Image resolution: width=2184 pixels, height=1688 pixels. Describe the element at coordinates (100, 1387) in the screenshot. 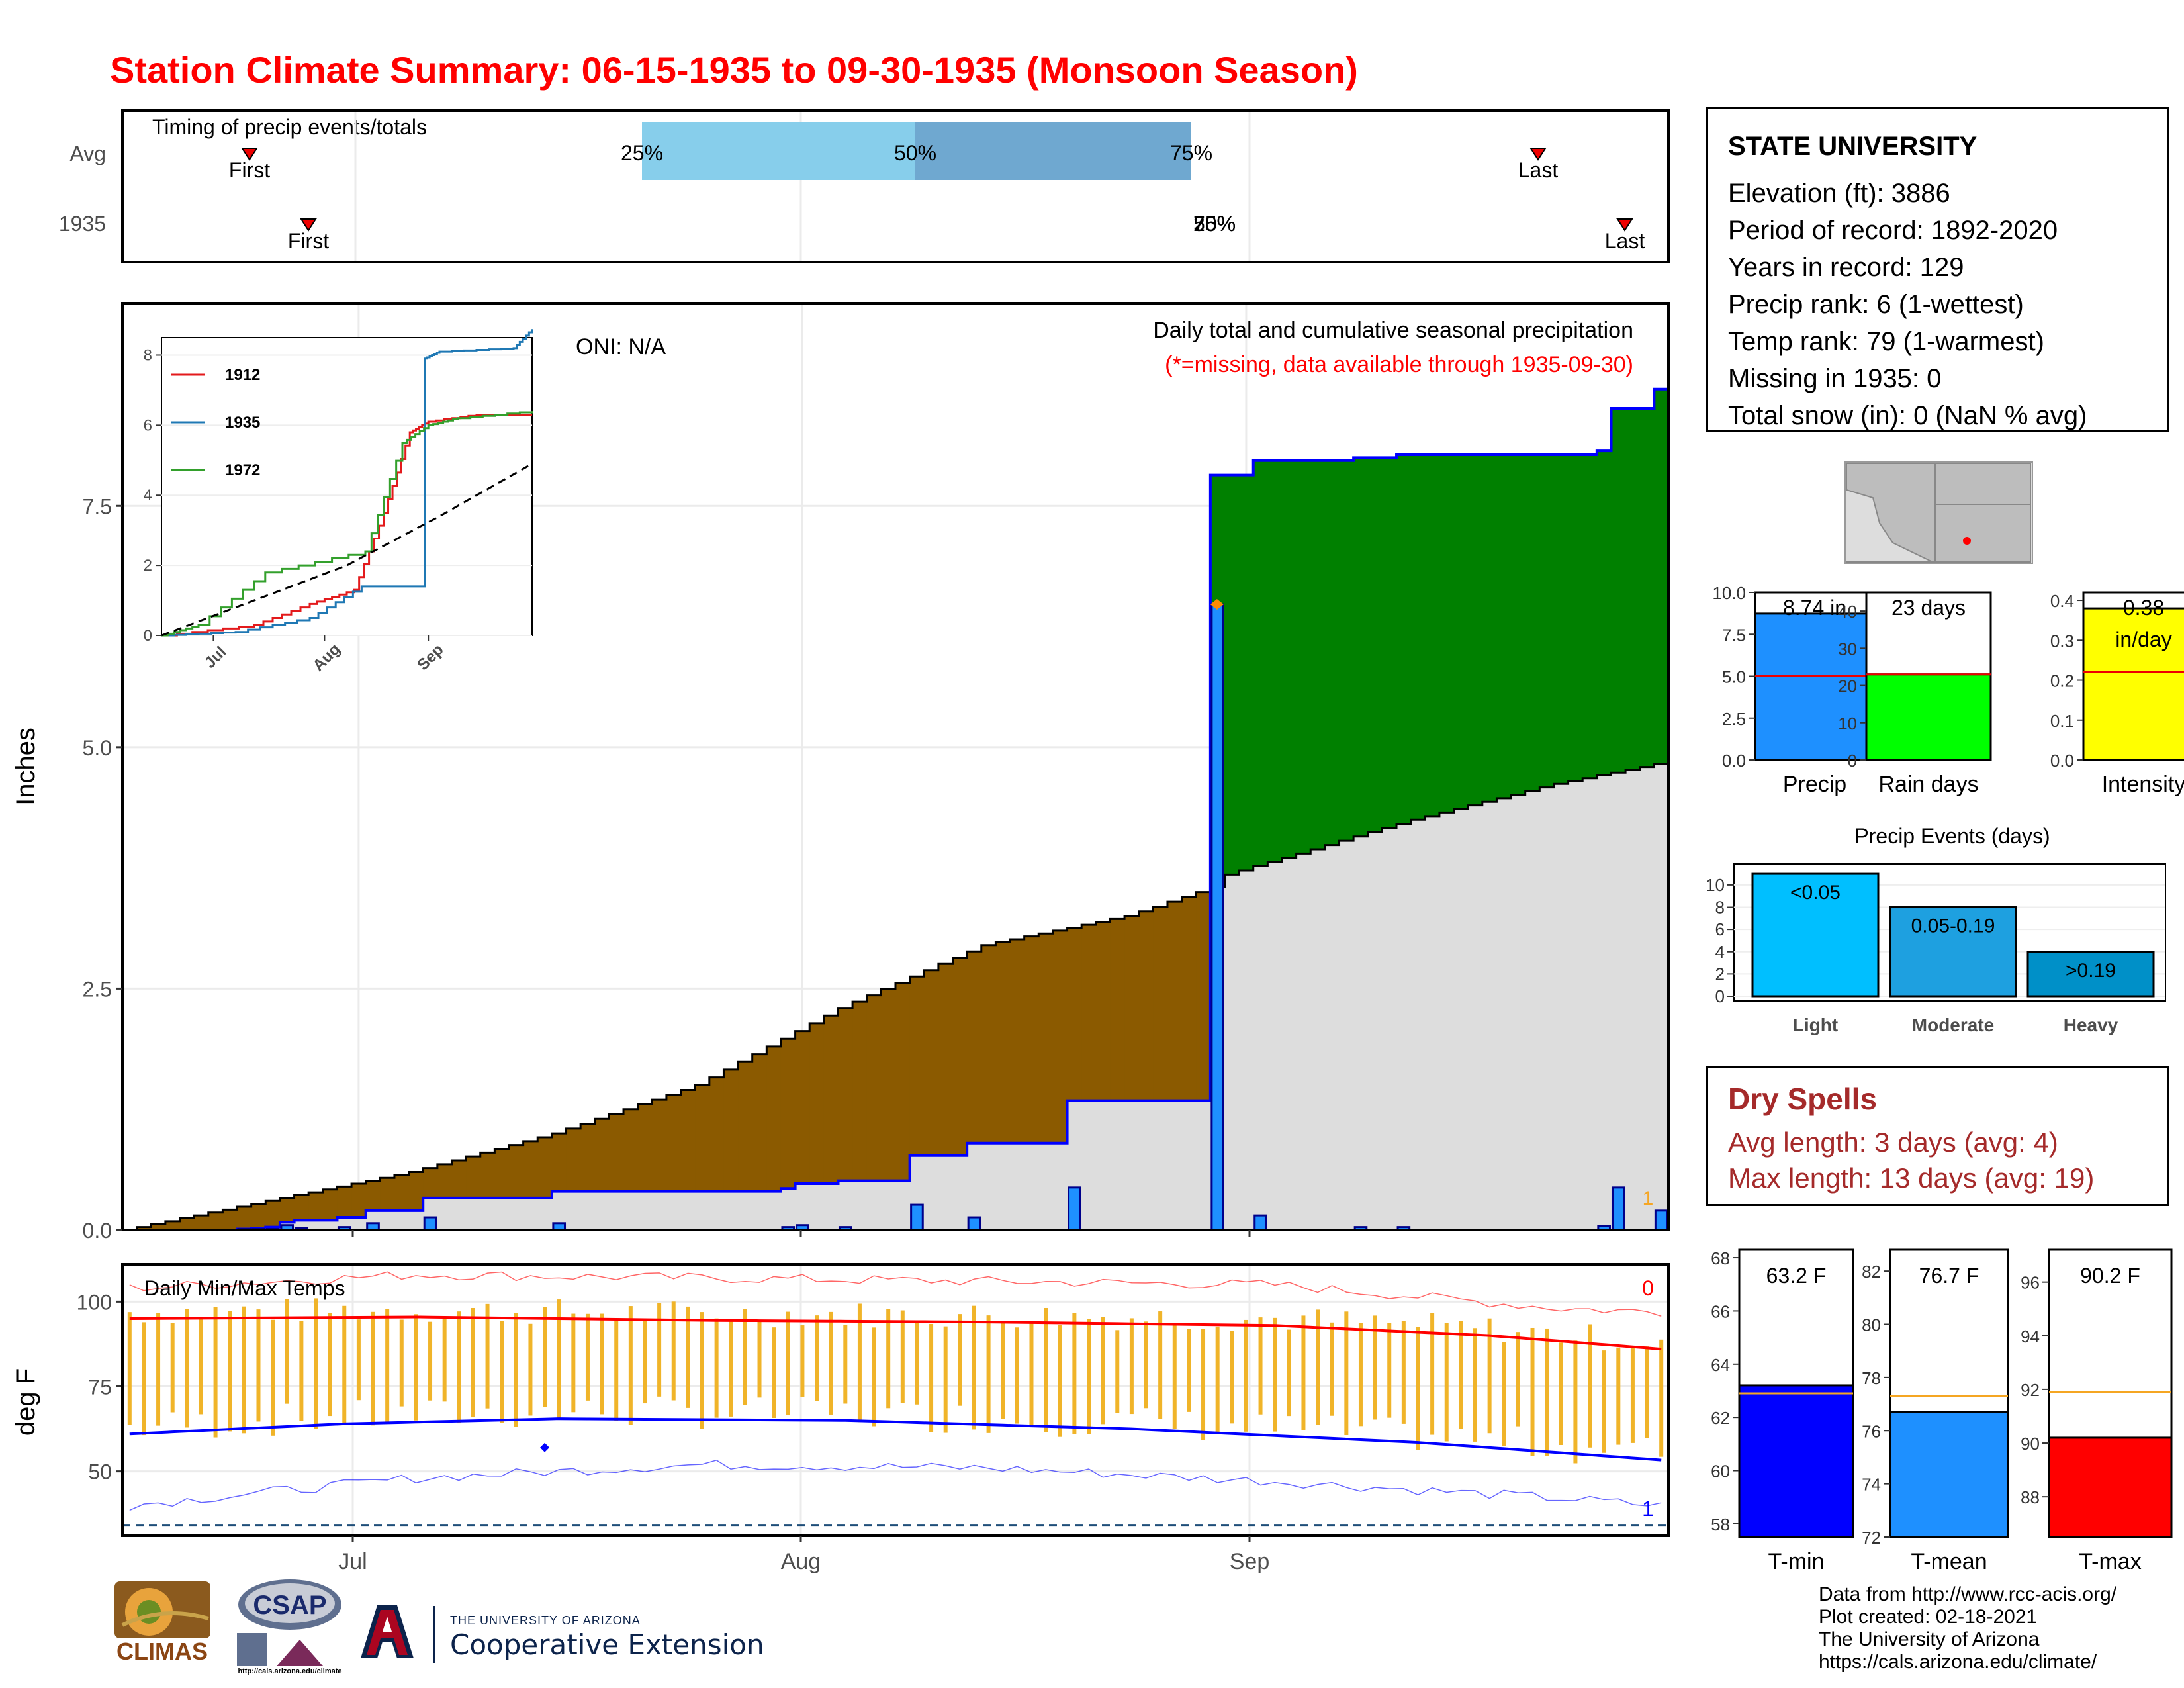

I see `temp-y-tick-label: 75` at that location.